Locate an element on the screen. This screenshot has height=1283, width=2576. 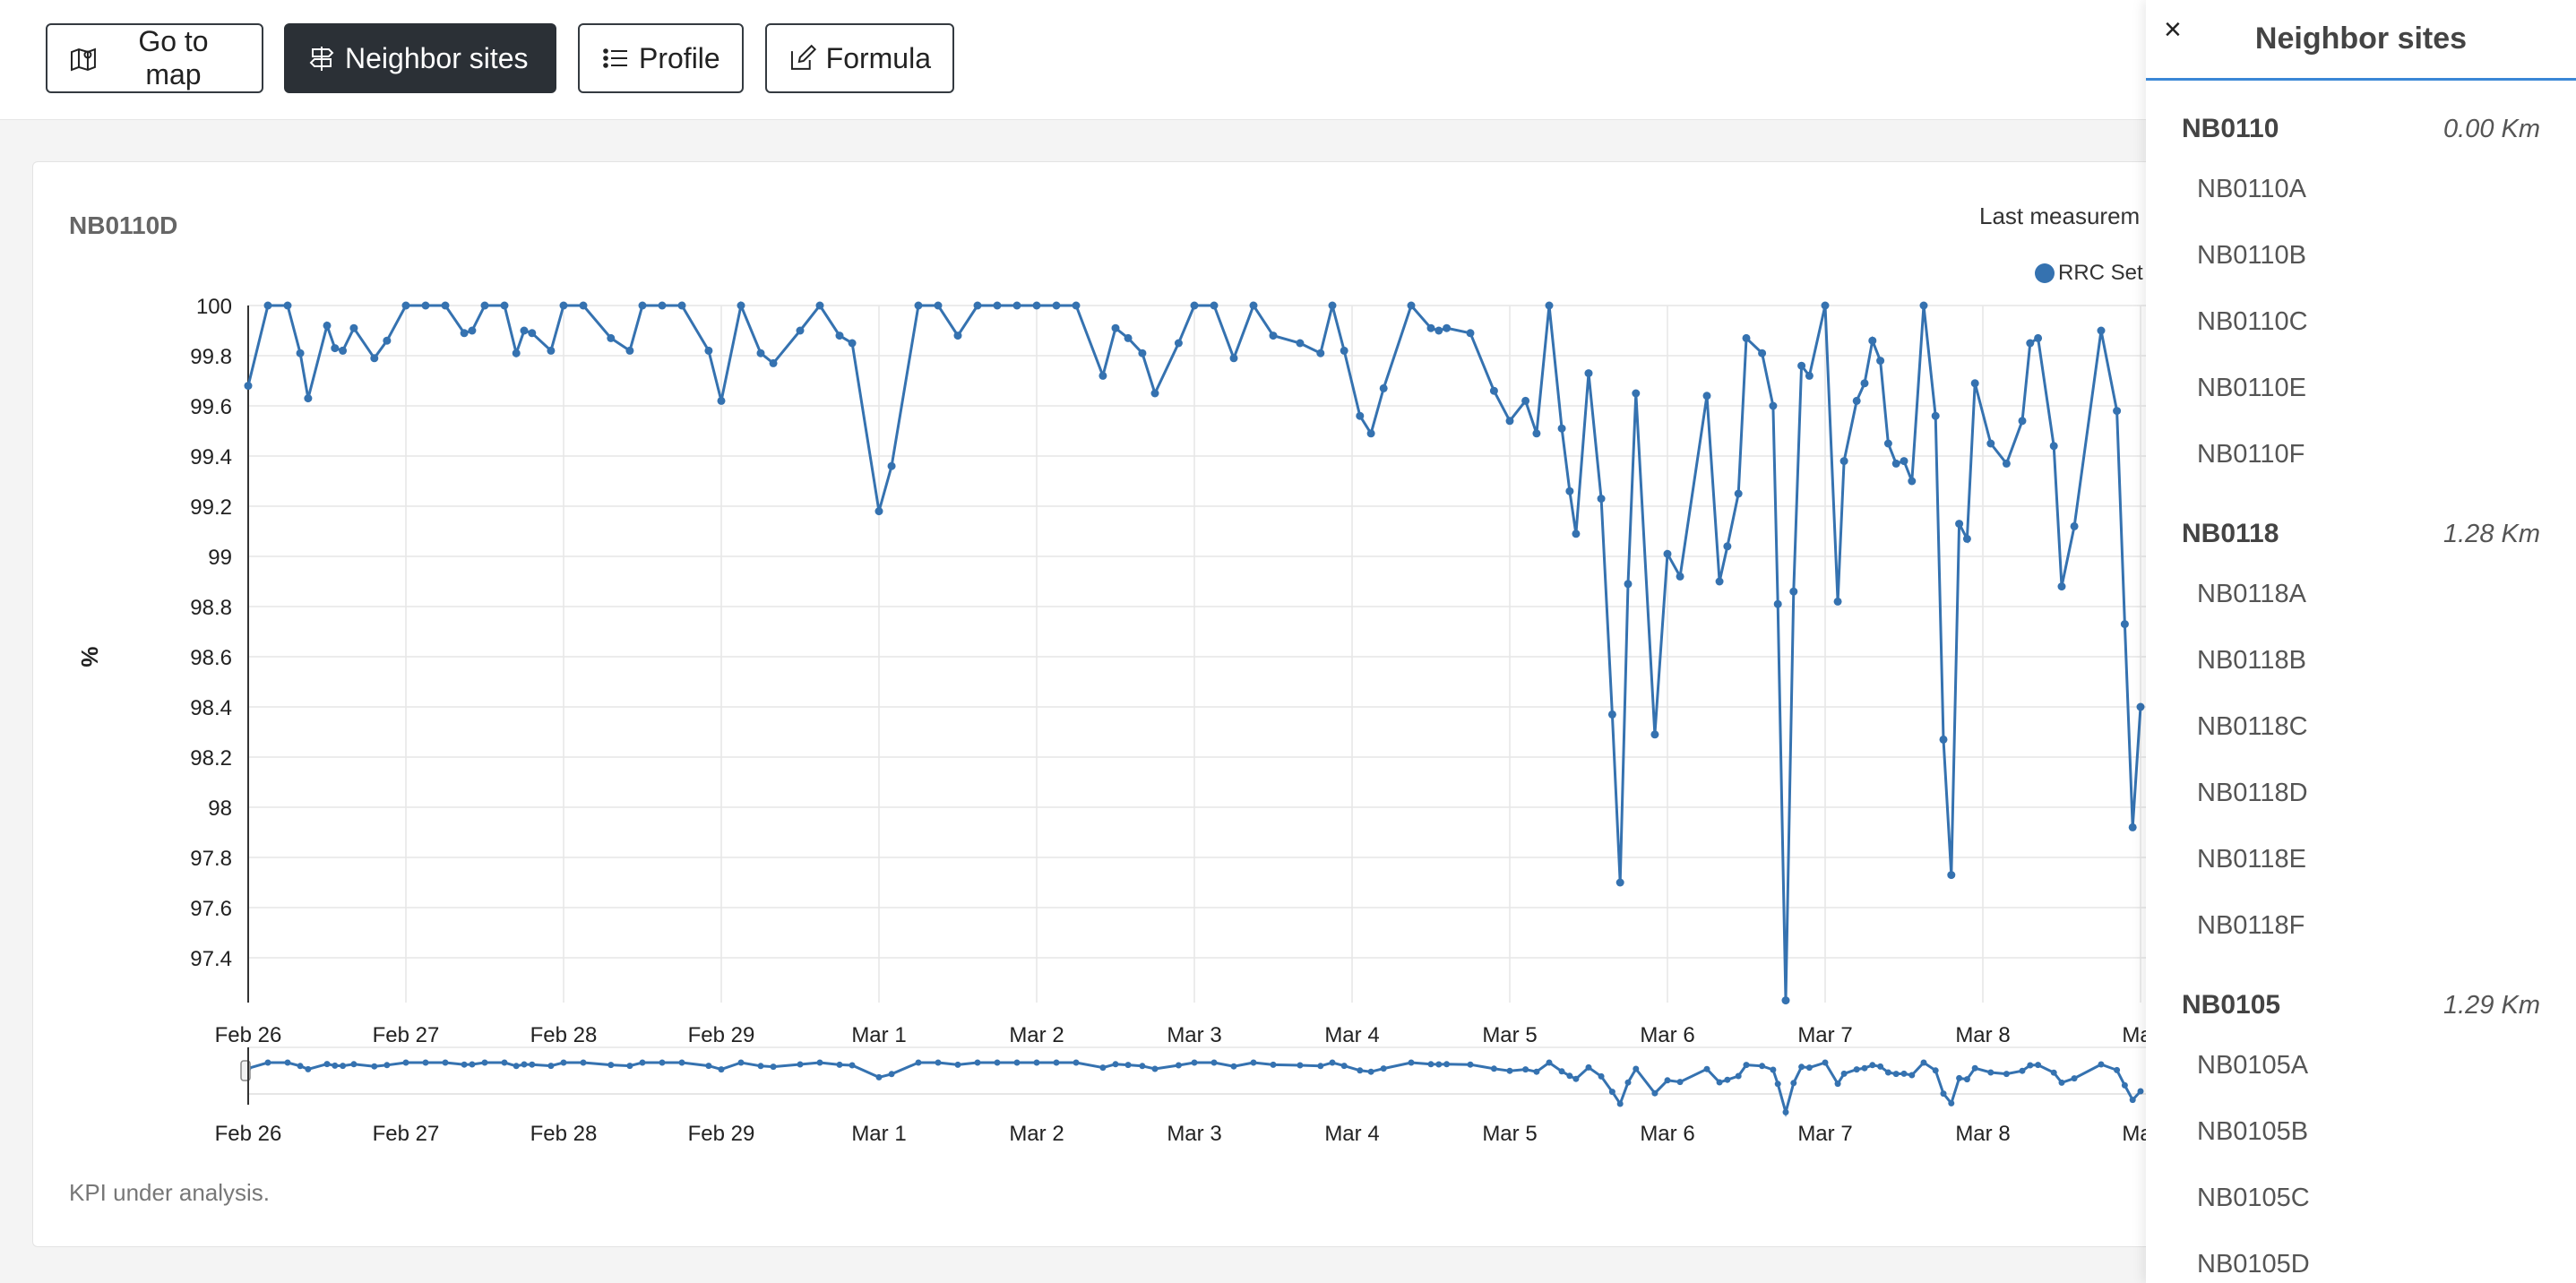
x-tick-label: Mar 6 is located at coordinates (1667, 1035).